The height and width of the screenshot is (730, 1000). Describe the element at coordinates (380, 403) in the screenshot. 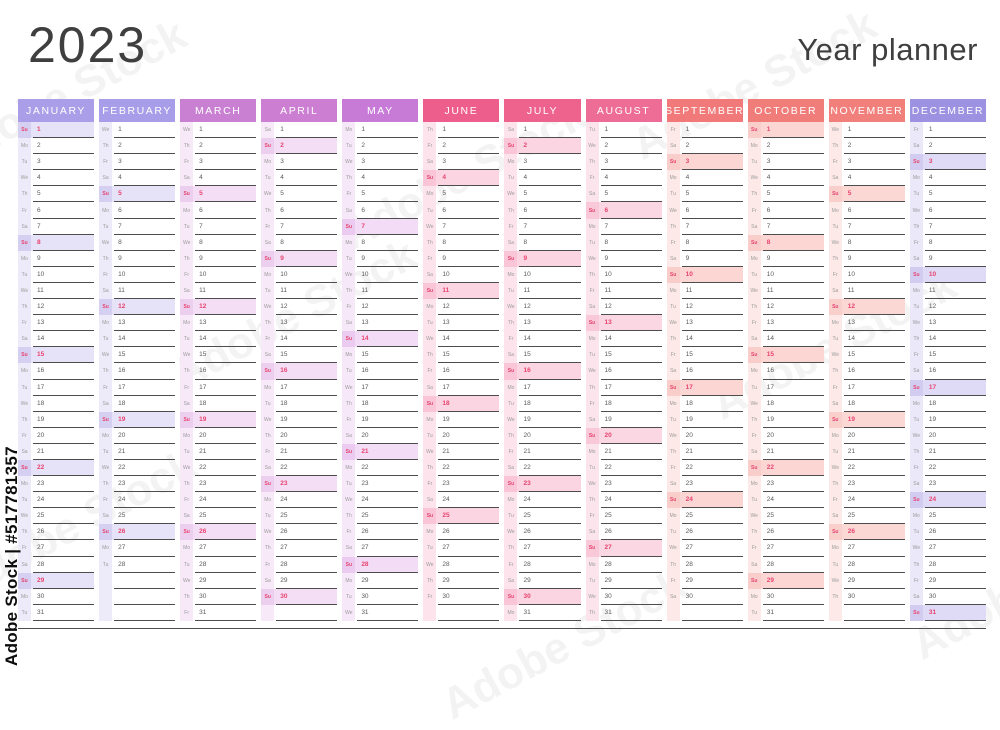

I see `day-row: Th 18` at that location.